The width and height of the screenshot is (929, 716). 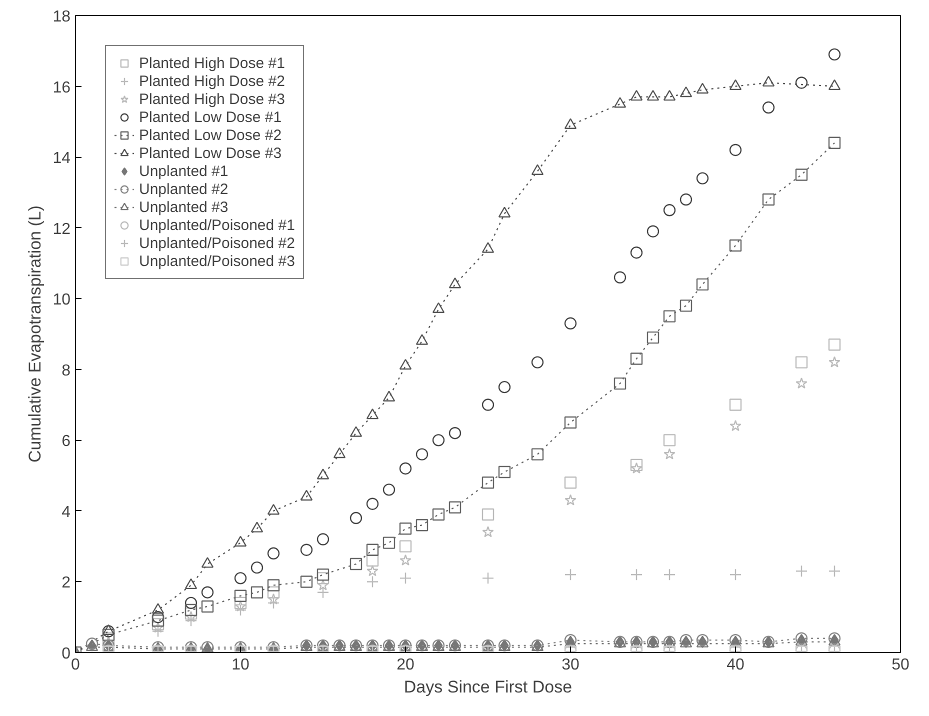 I want to click on legend-label: Unplanted #2, so click(x=183, y=189).